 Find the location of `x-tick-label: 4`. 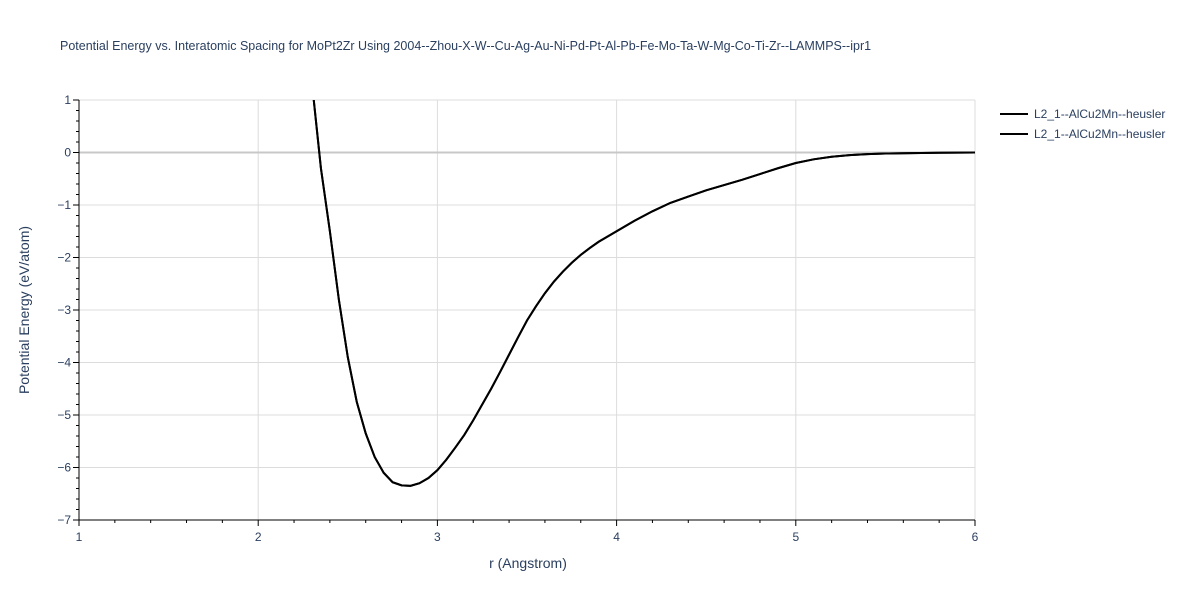

x-tick-label: 4 is located at coordinates (616, 537).